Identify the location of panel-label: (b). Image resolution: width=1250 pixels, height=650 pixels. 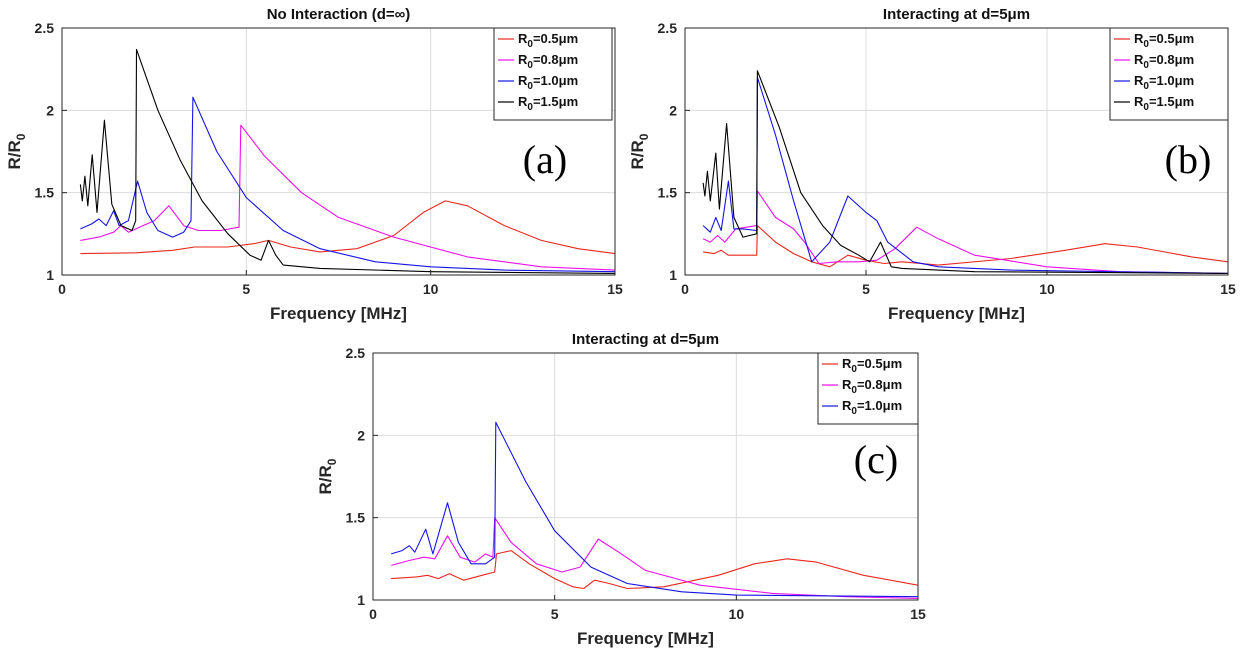
(1188, 159).